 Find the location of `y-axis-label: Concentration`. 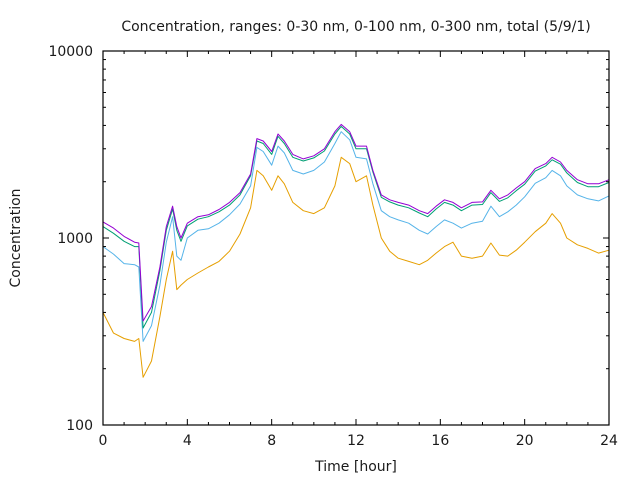

y-axis-label: Concentration is located at coordinates (16, 237).